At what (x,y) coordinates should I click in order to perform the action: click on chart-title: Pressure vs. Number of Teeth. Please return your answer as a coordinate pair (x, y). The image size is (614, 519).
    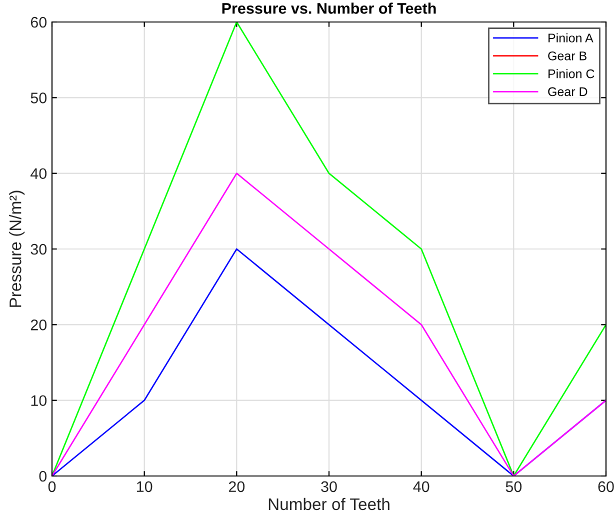
    Looking at the image, I should click on (329, 8).